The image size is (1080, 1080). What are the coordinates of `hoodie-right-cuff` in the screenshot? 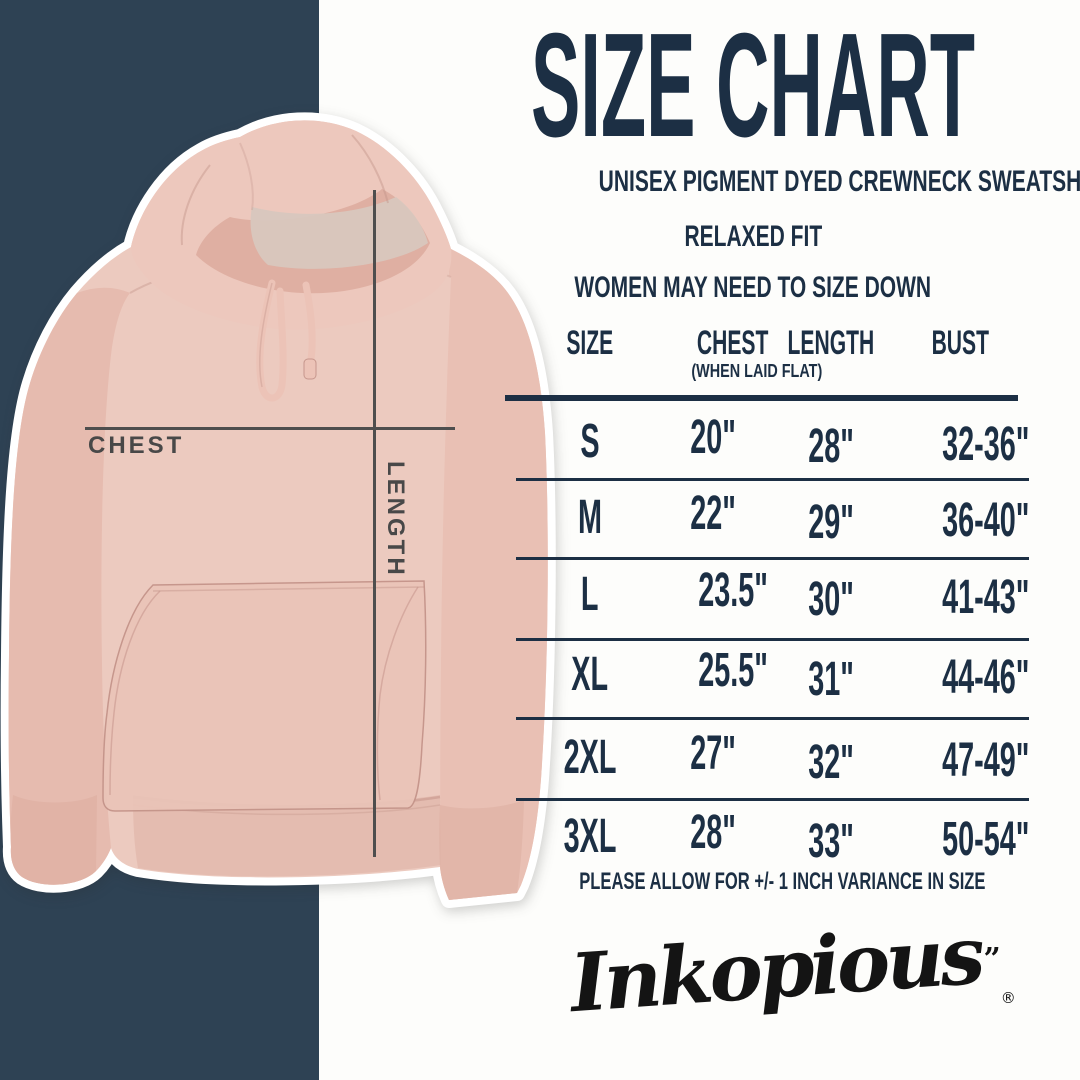 It's located at (481, 850).